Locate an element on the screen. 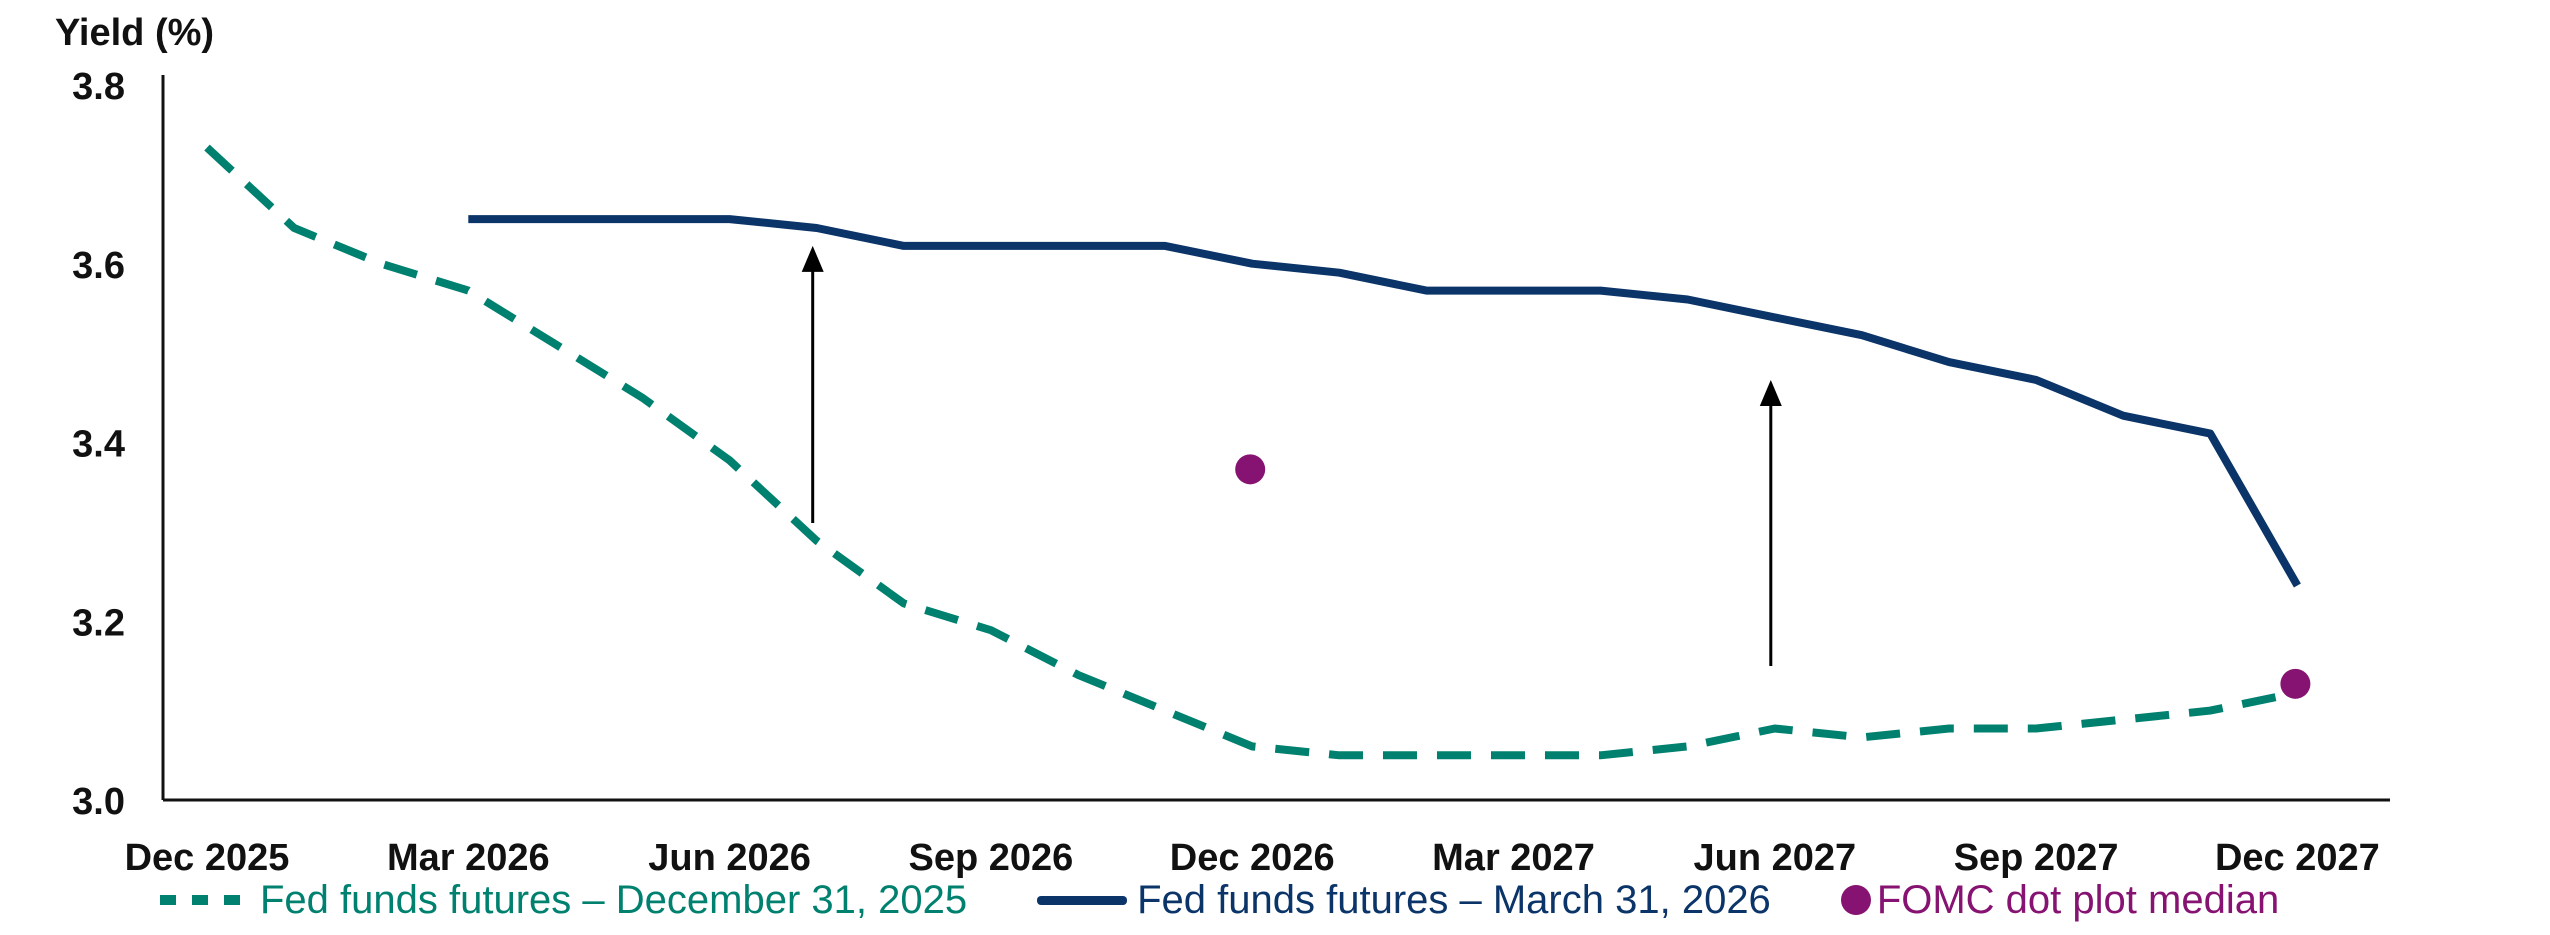  x-tick-label: Mar 2027 is located at coordinates (1513, 858).